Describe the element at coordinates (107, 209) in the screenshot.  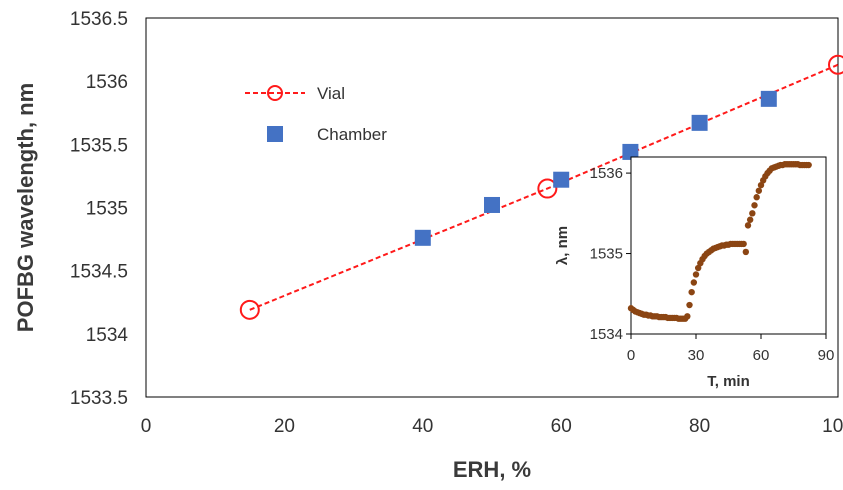
I see `main-y-tick-label: 1535` at that location.